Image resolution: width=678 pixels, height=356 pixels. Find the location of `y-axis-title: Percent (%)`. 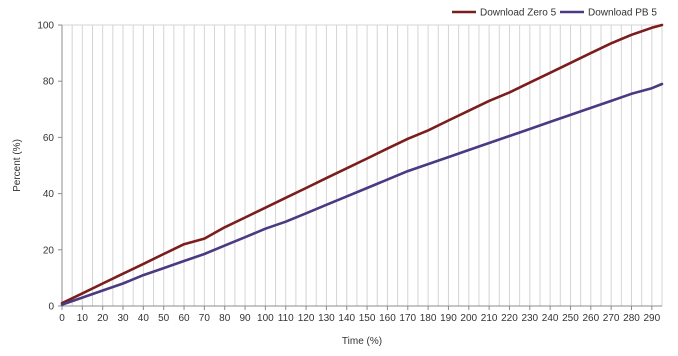

y-axis-title: Percent (%) is located at coordinates (17, 165).